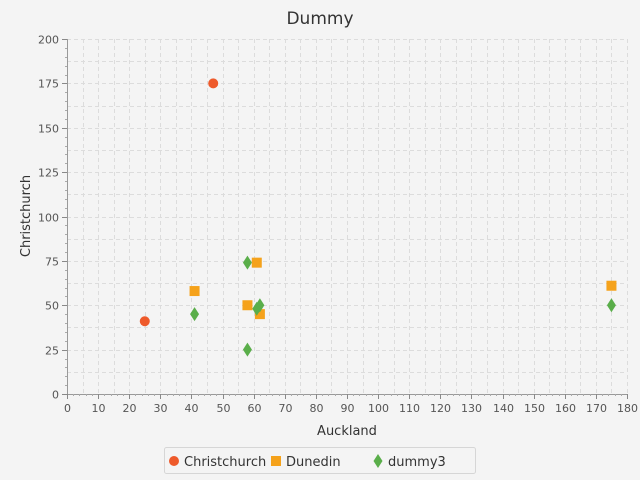 This screenshot has width=640, height=480. Describe the element at coordinates (48, 173) in the screenshot. I see `y-tick-label: 125` at that location.